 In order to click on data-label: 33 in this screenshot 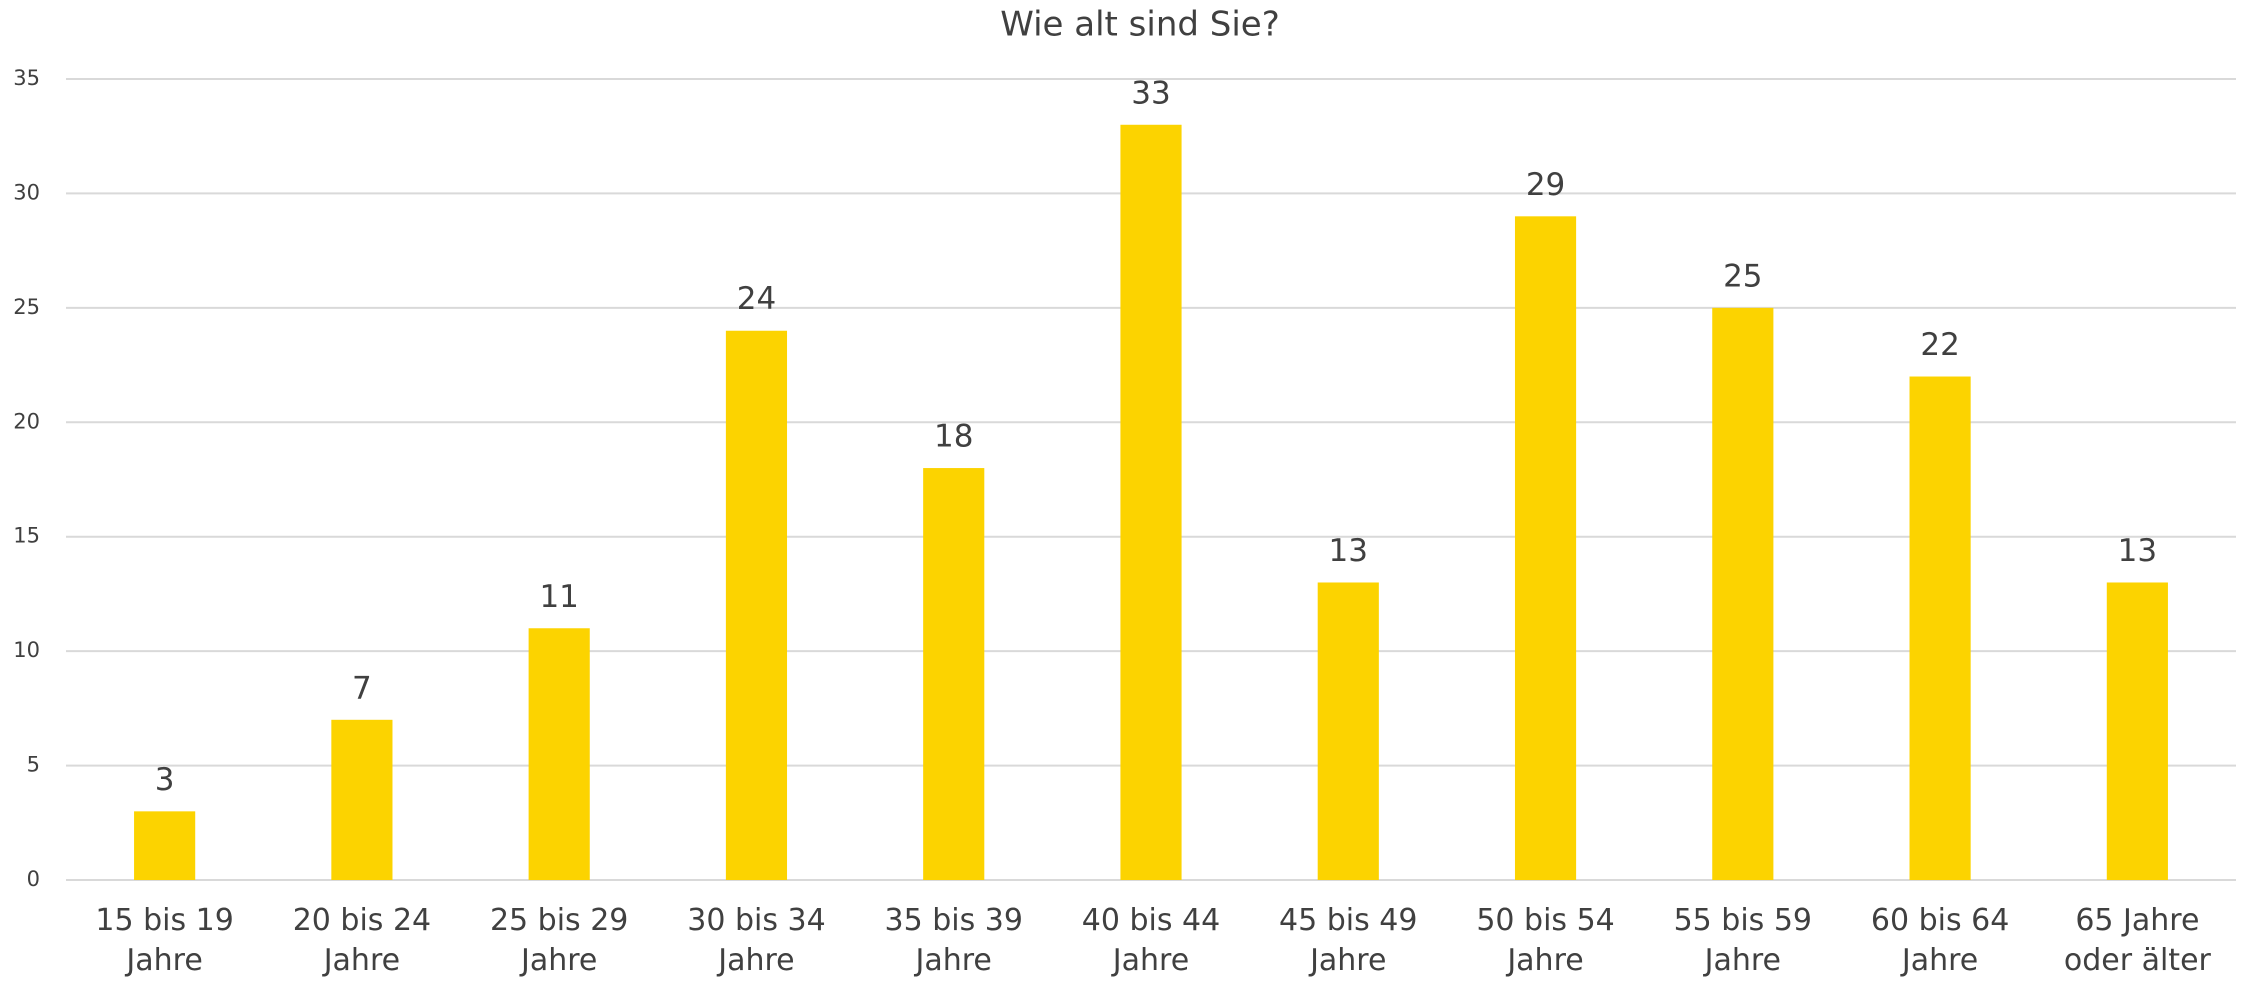, I will do `click(1150, 93)`.